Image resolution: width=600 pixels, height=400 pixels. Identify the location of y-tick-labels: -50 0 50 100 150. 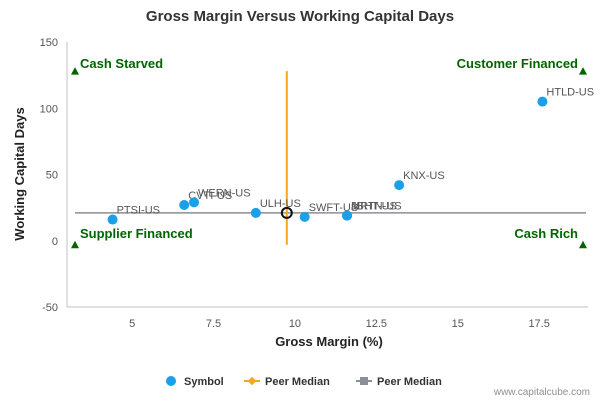
(49, 175).